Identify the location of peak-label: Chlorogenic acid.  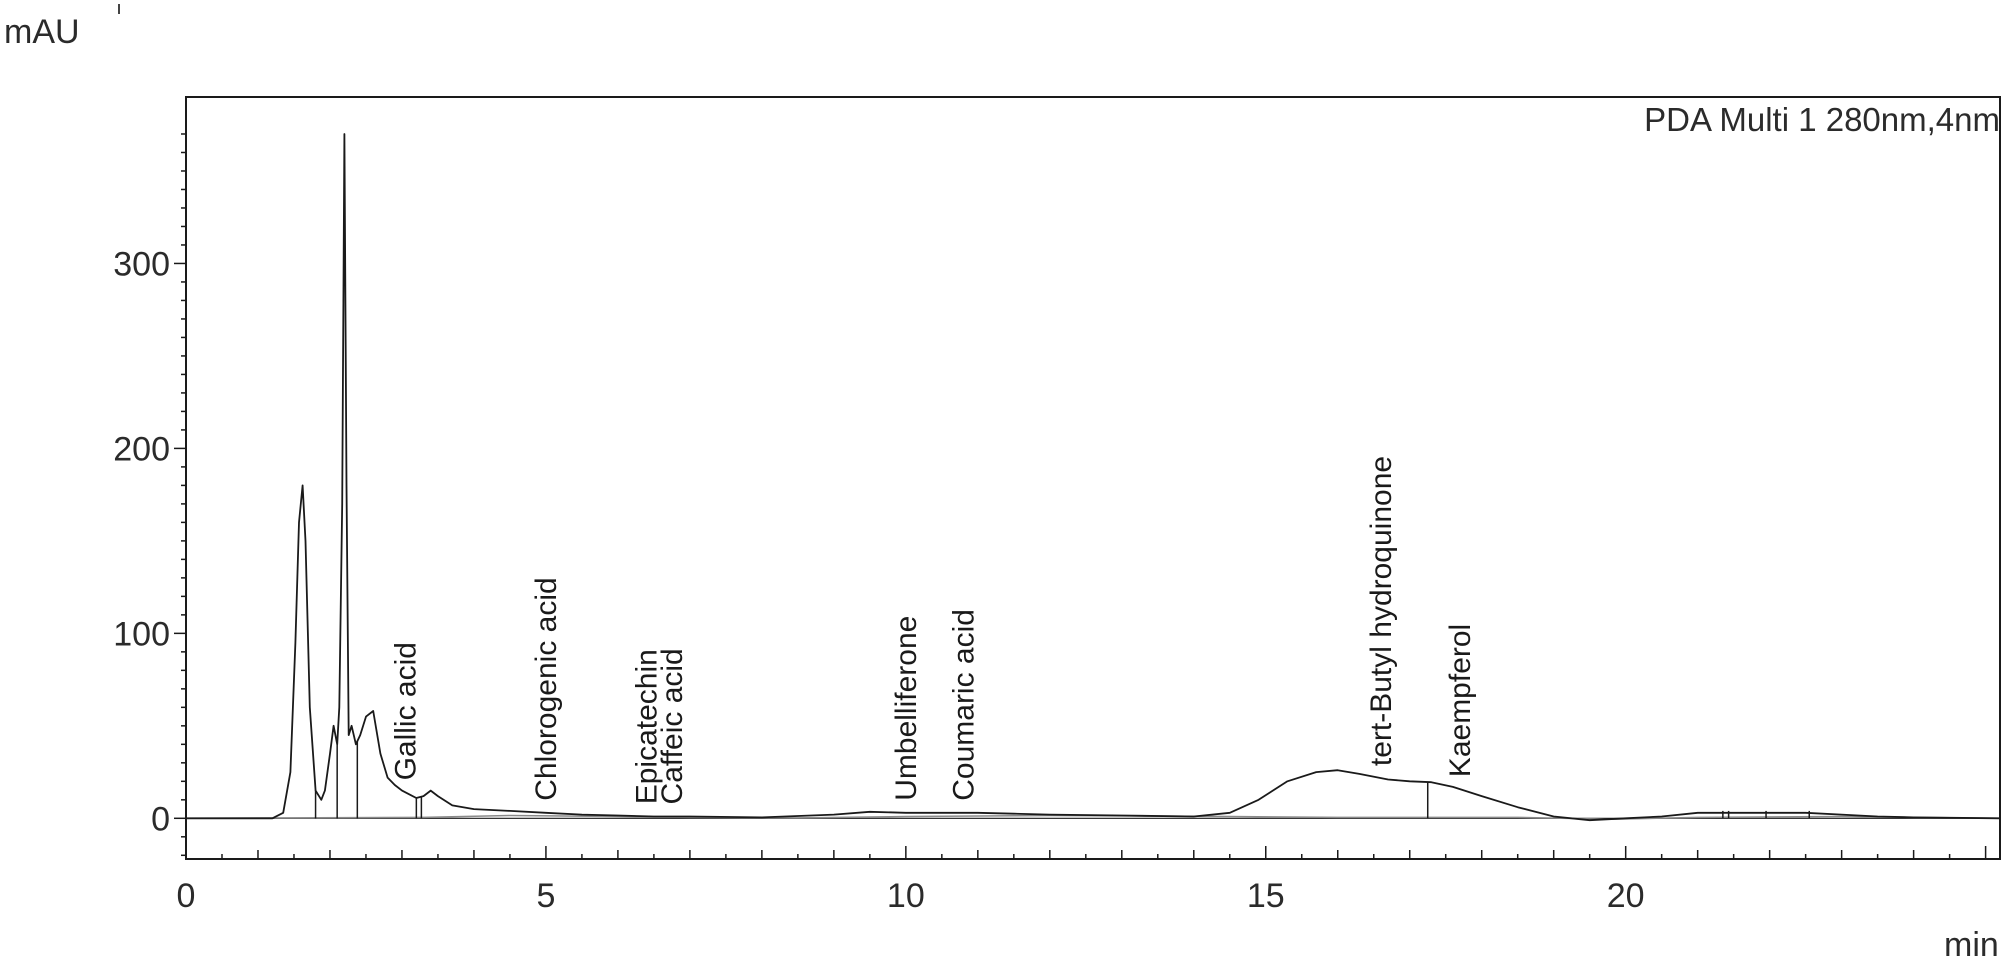
(546, 688).